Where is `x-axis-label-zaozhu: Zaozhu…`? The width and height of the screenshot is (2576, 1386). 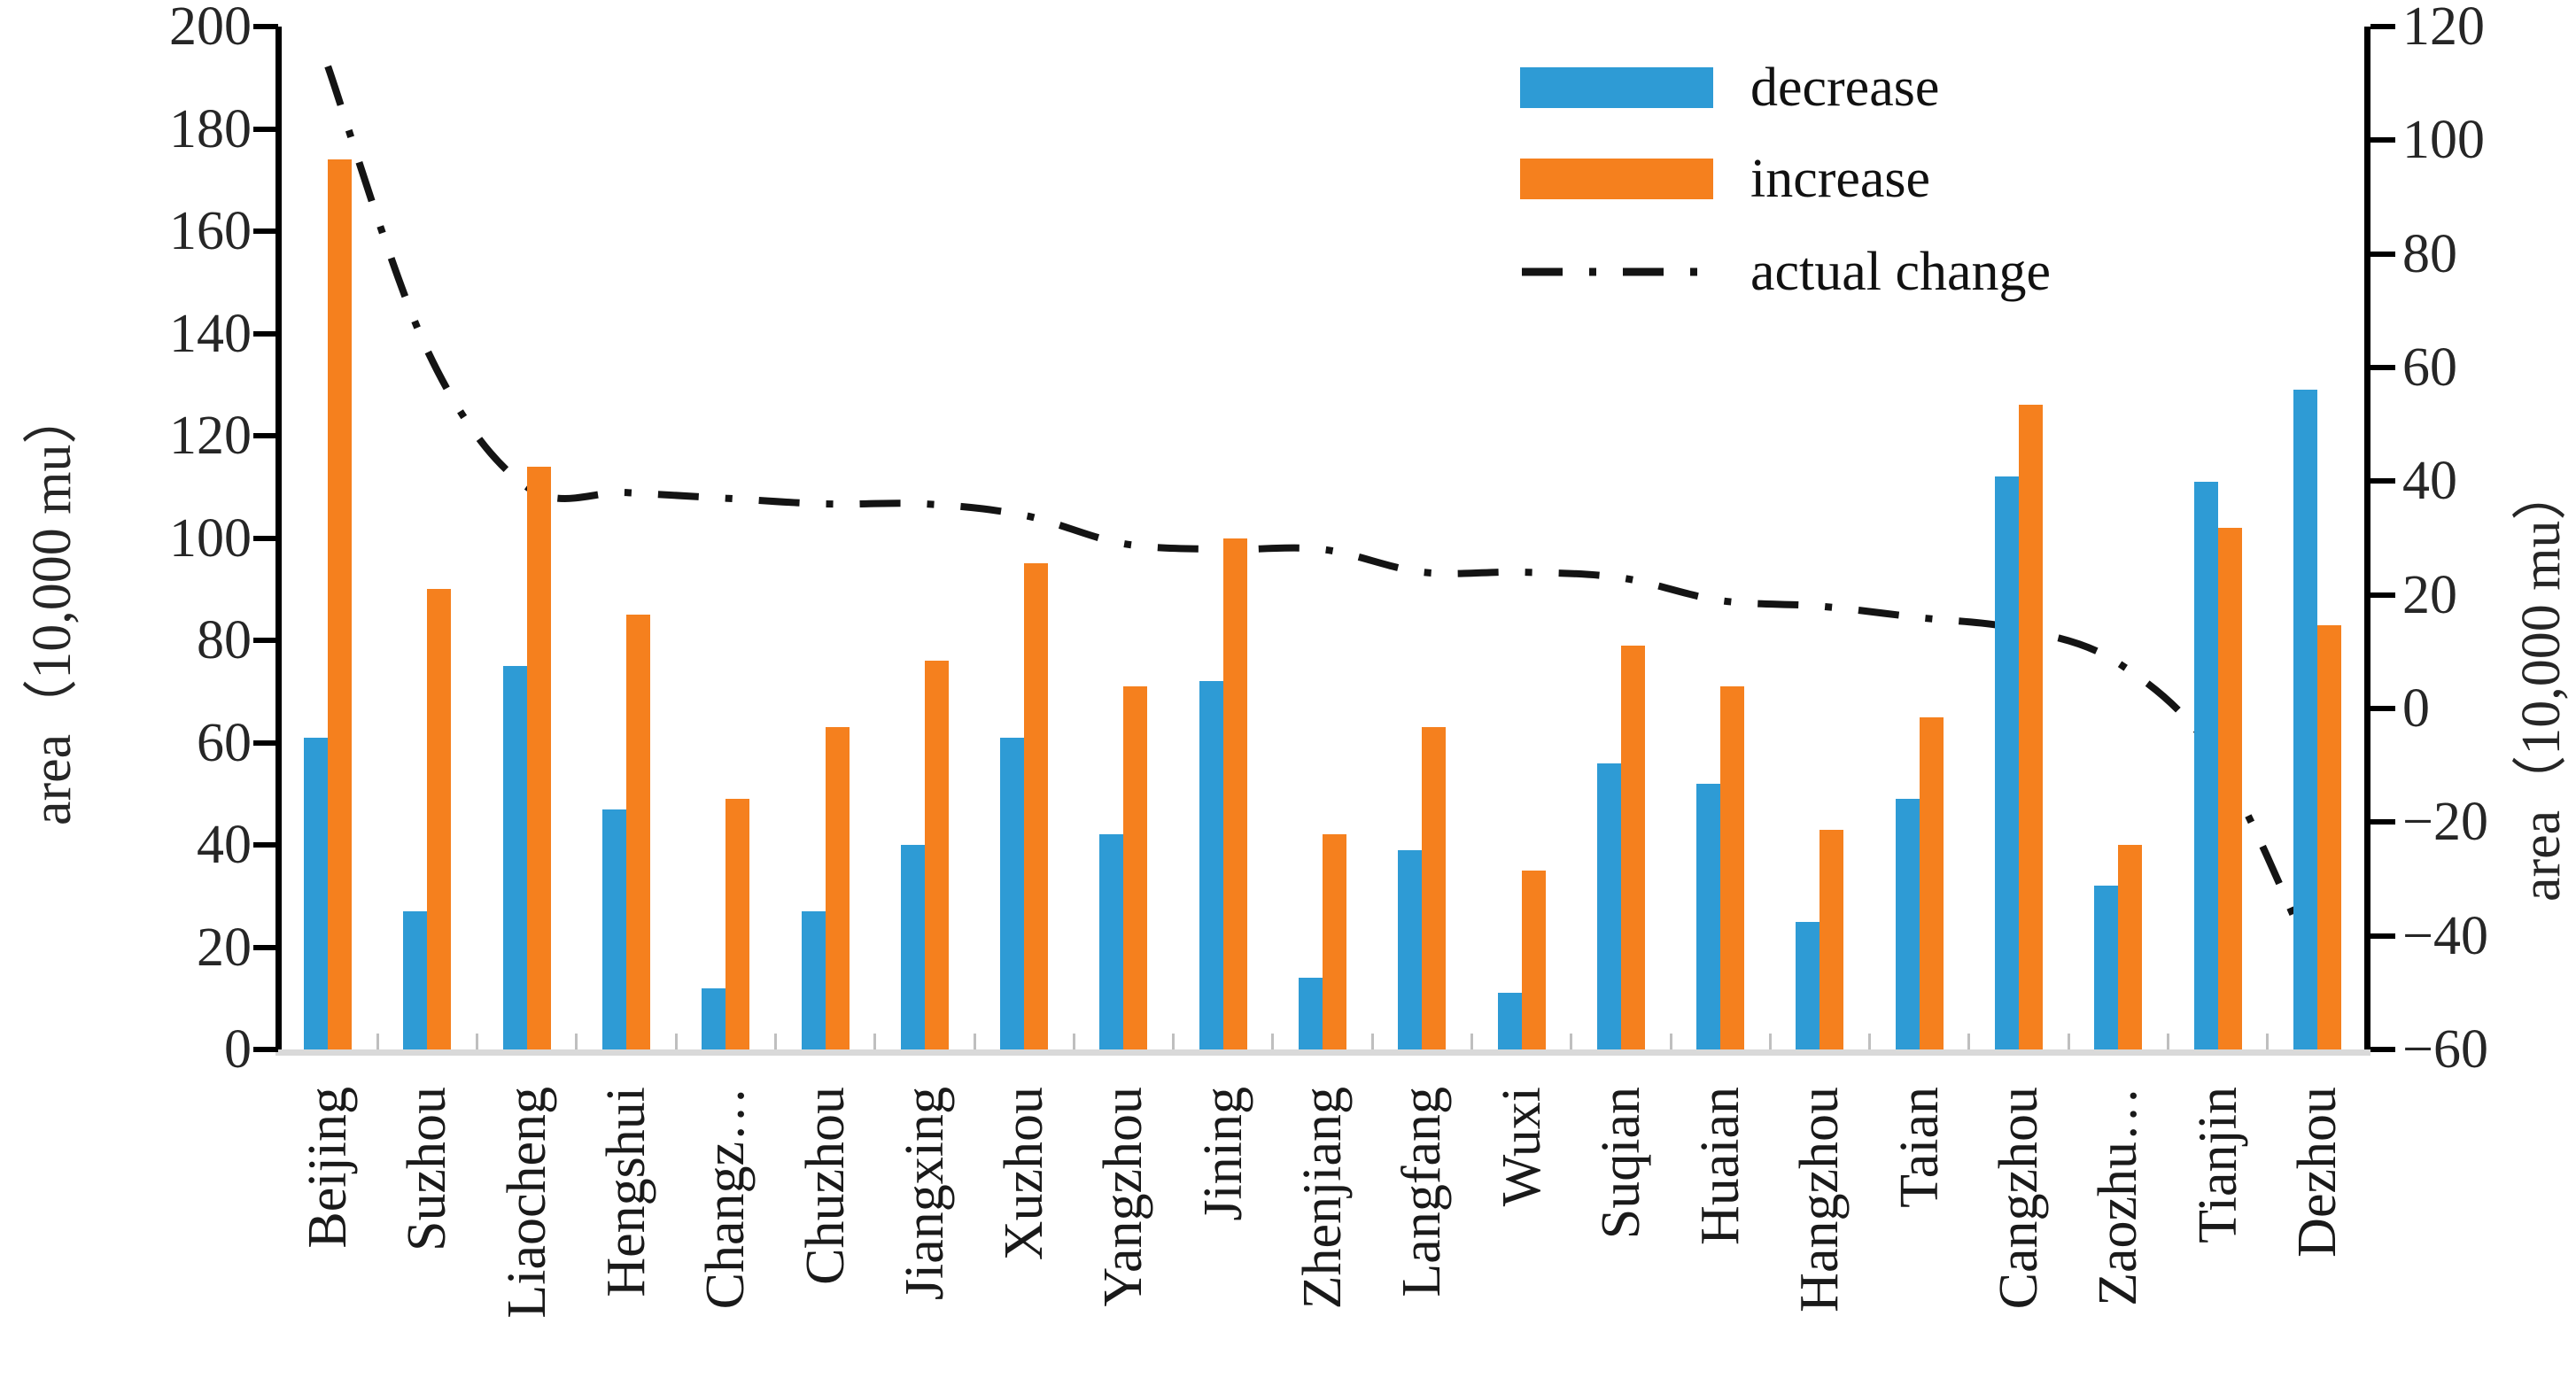 x-axis-label-zaozhu: Zaozhu… is located at coordinates (2118, 1196).